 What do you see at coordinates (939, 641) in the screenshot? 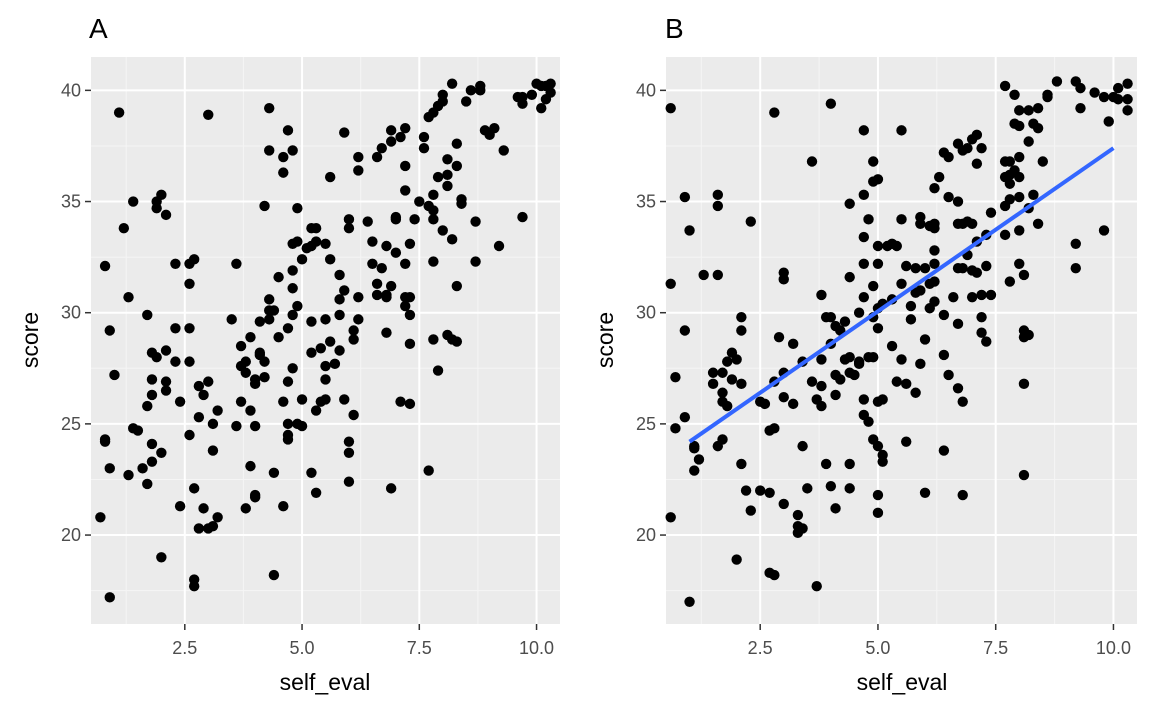
I see `panel-b-x-ticks: 2.5 5.0 7.5 10.0` at bounding box center [939, 641].